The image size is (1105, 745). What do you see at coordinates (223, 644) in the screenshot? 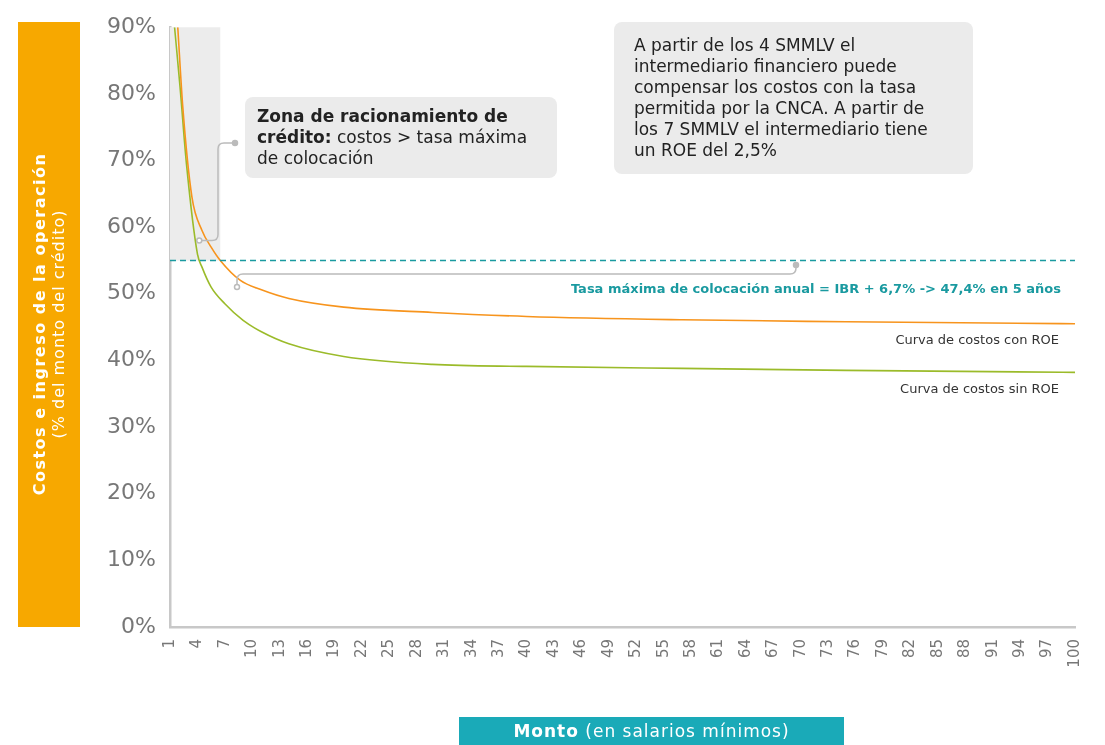
I see `x-tick-label: 7` at bounding box center [223, 644].